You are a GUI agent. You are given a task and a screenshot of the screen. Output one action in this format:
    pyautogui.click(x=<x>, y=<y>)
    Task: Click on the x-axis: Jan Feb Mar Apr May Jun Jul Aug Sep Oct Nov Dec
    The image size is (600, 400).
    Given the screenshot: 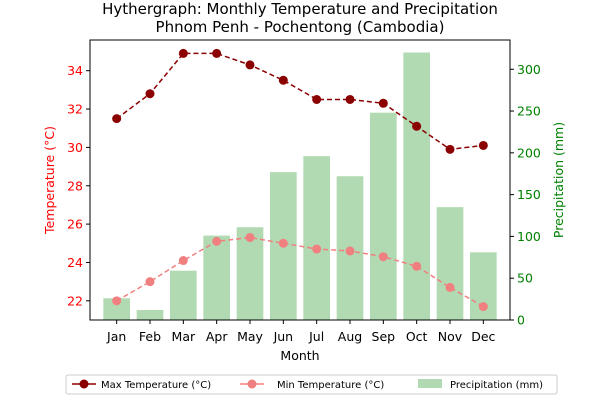 What is the action you would take?
    pyautogui.click(x=301, y=332)
    